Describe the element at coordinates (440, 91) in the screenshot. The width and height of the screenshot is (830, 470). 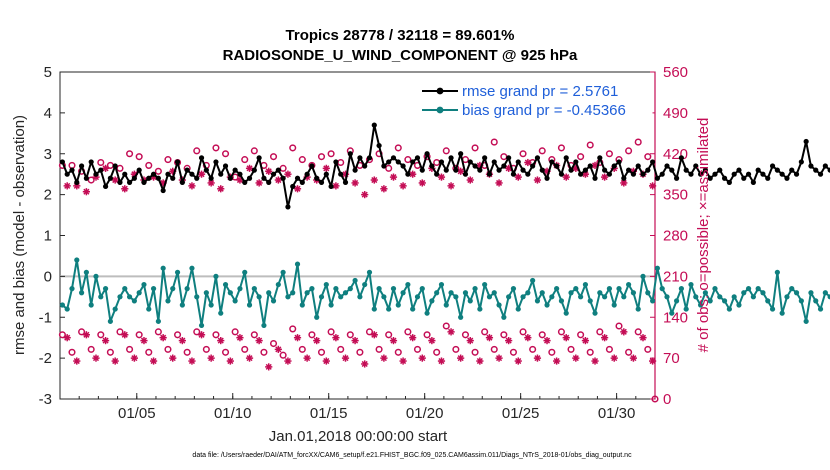
I see `legend-rmse-marker` at that location.